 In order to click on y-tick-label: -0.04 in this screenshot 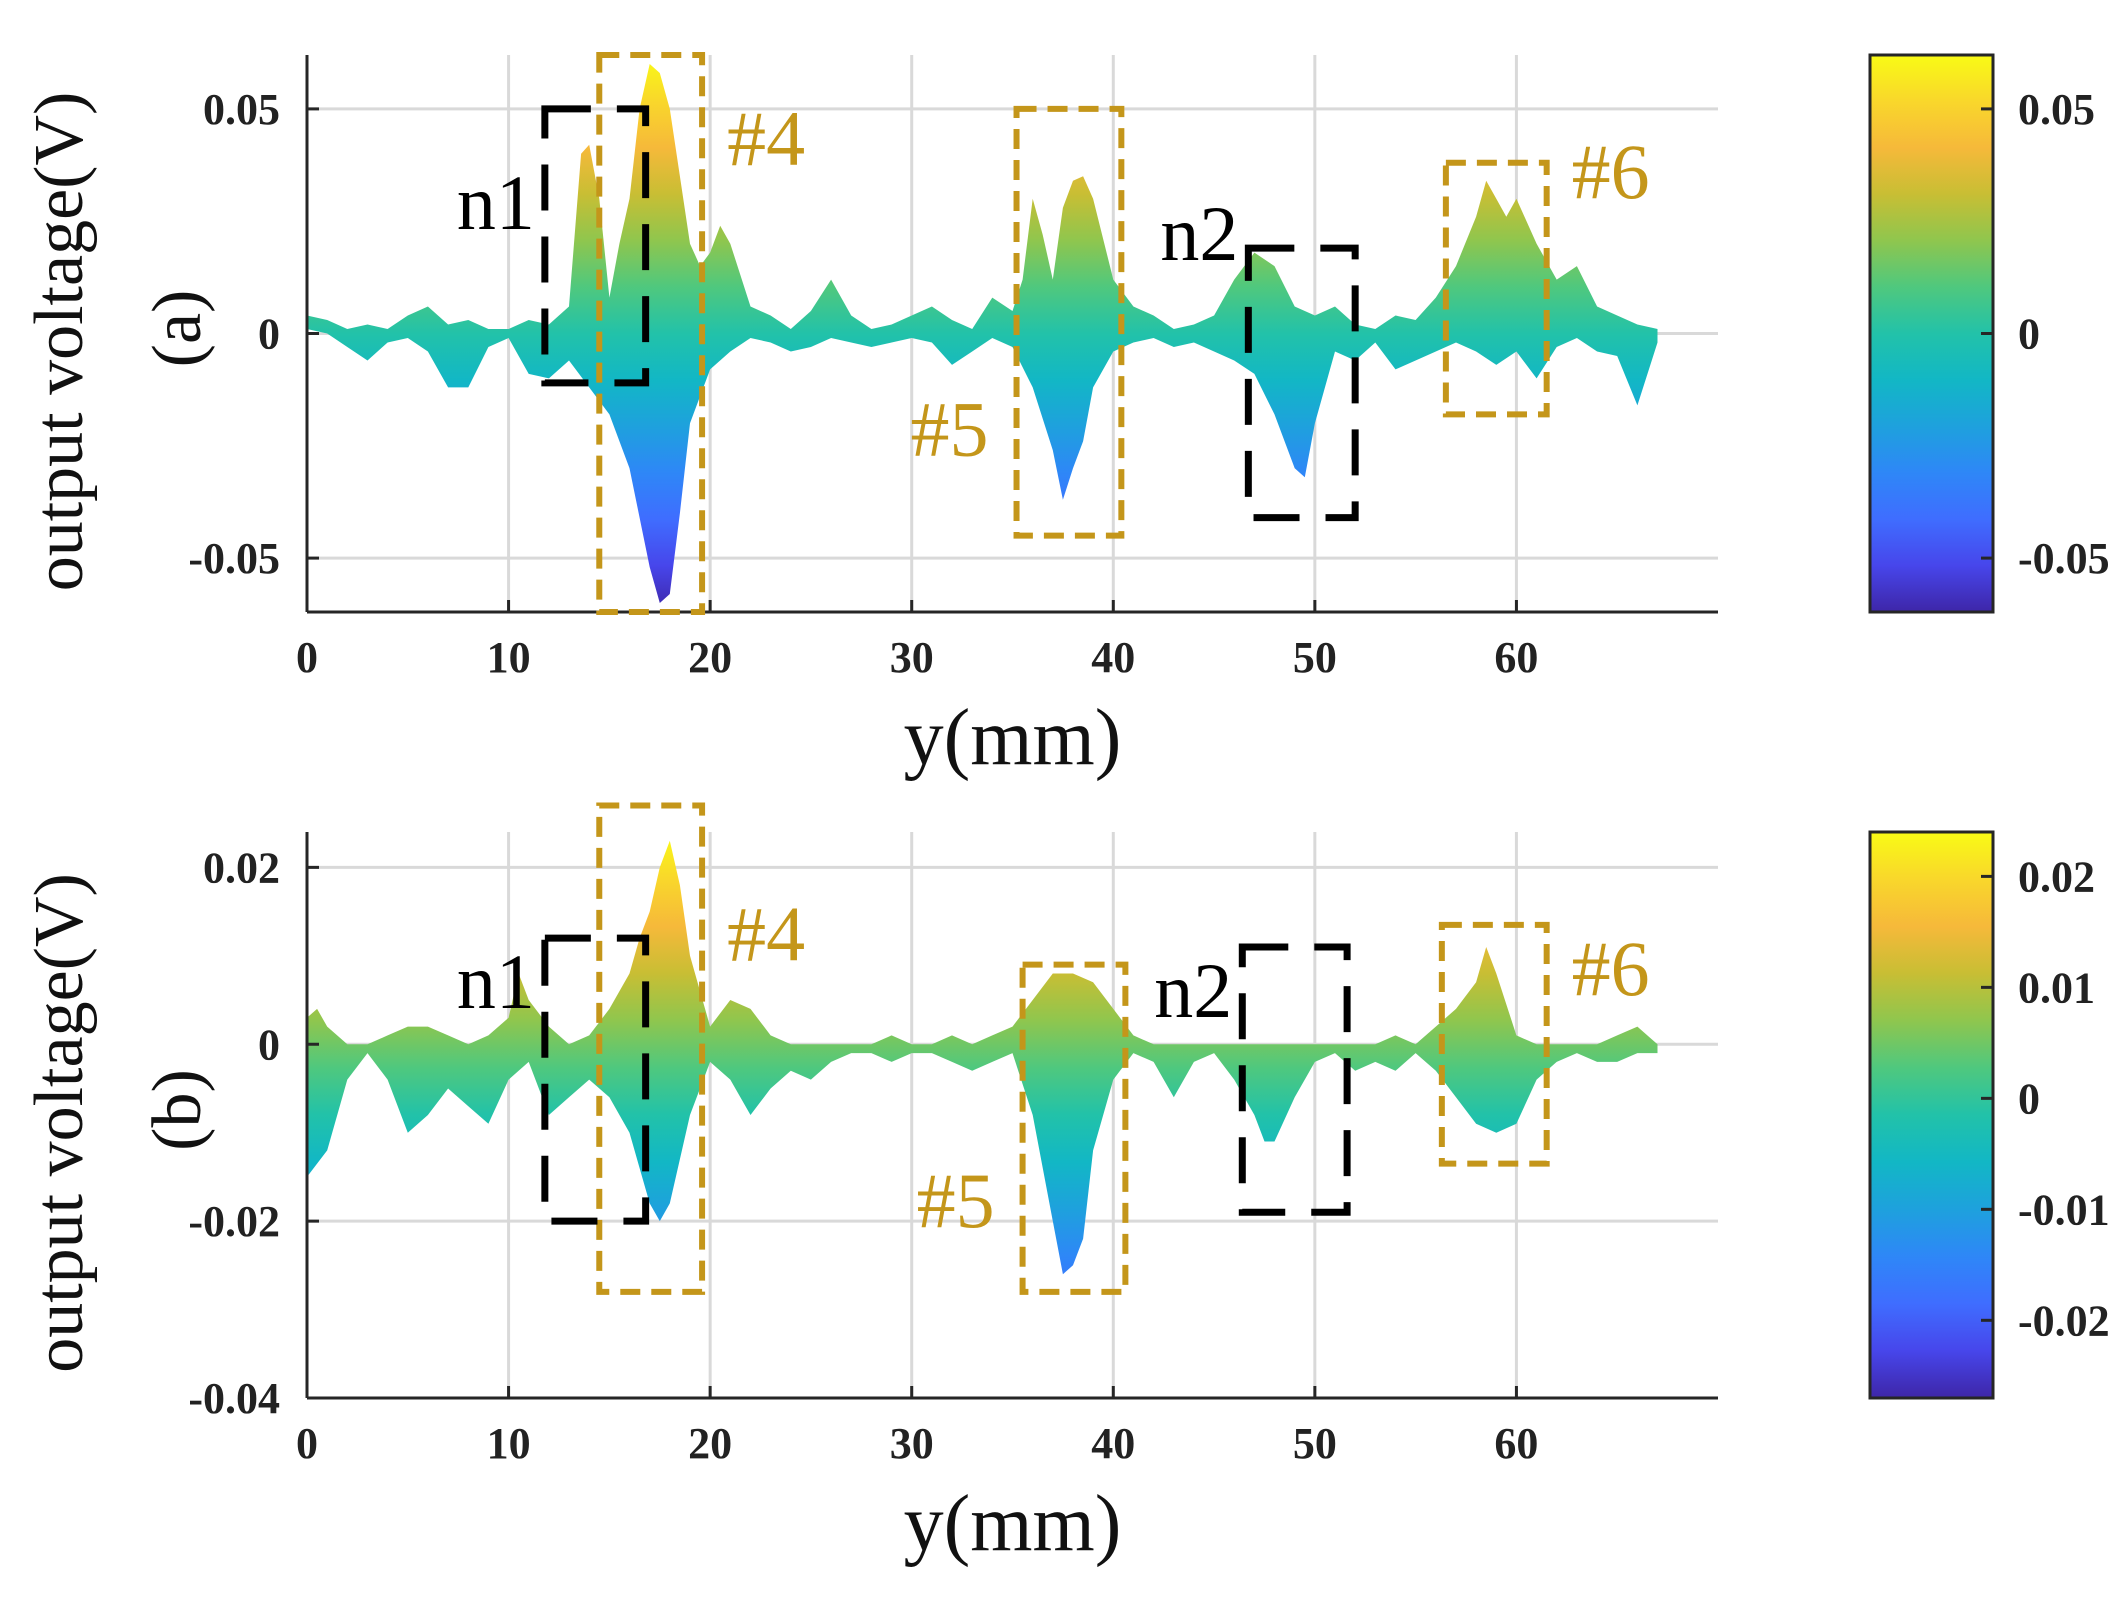, I will do `click(234, 1398)`.